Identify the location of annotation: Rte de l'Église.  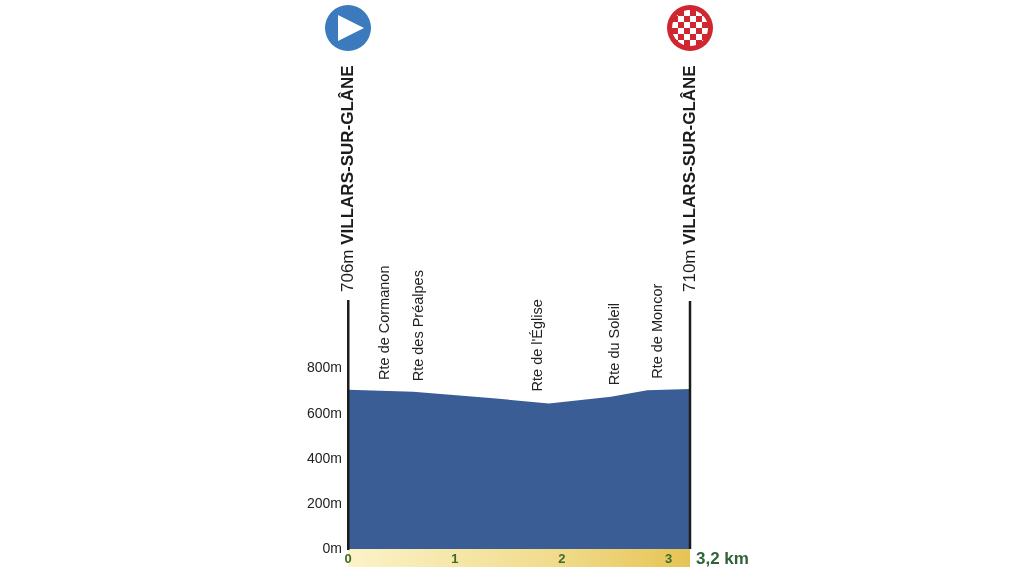
(537, 345).